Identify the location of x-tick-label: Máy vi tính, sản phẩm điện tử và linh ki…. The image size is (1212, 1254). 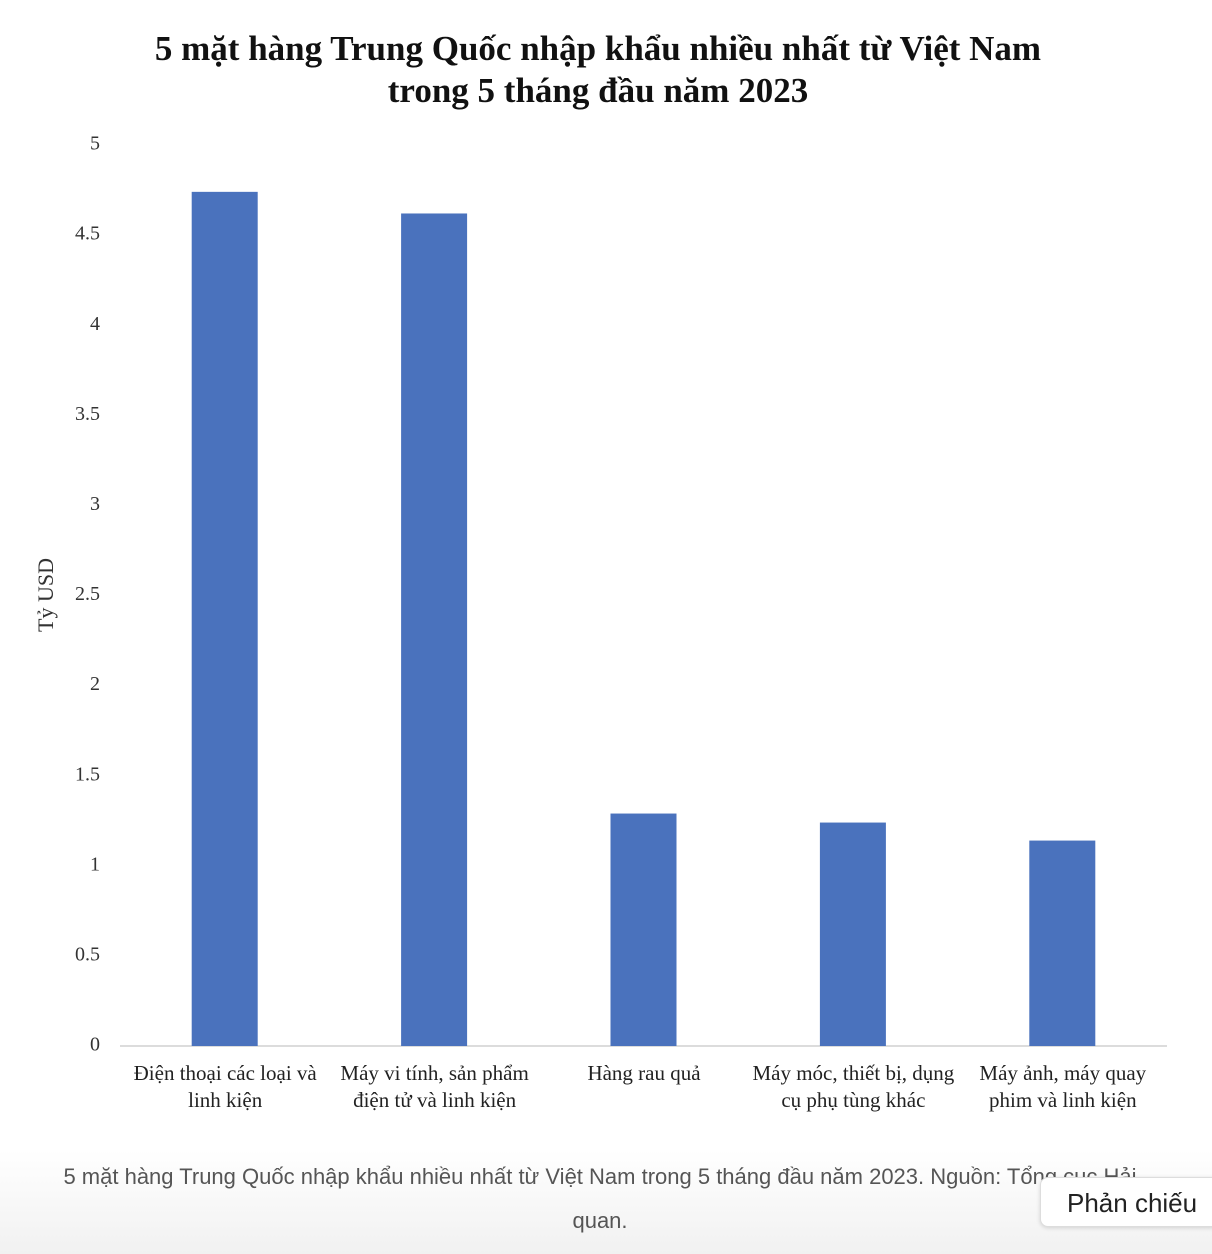
(434, 1086).